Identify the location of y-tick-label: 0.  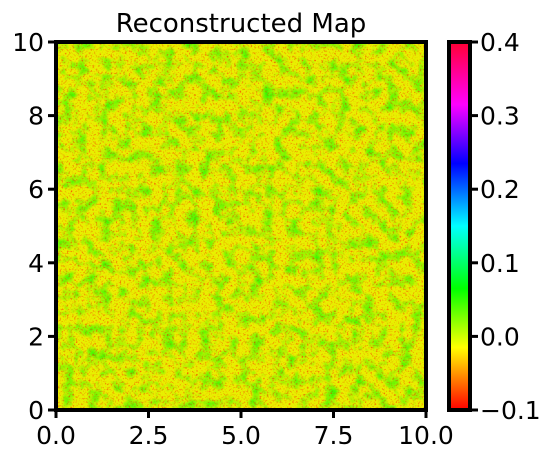
(36, 410).